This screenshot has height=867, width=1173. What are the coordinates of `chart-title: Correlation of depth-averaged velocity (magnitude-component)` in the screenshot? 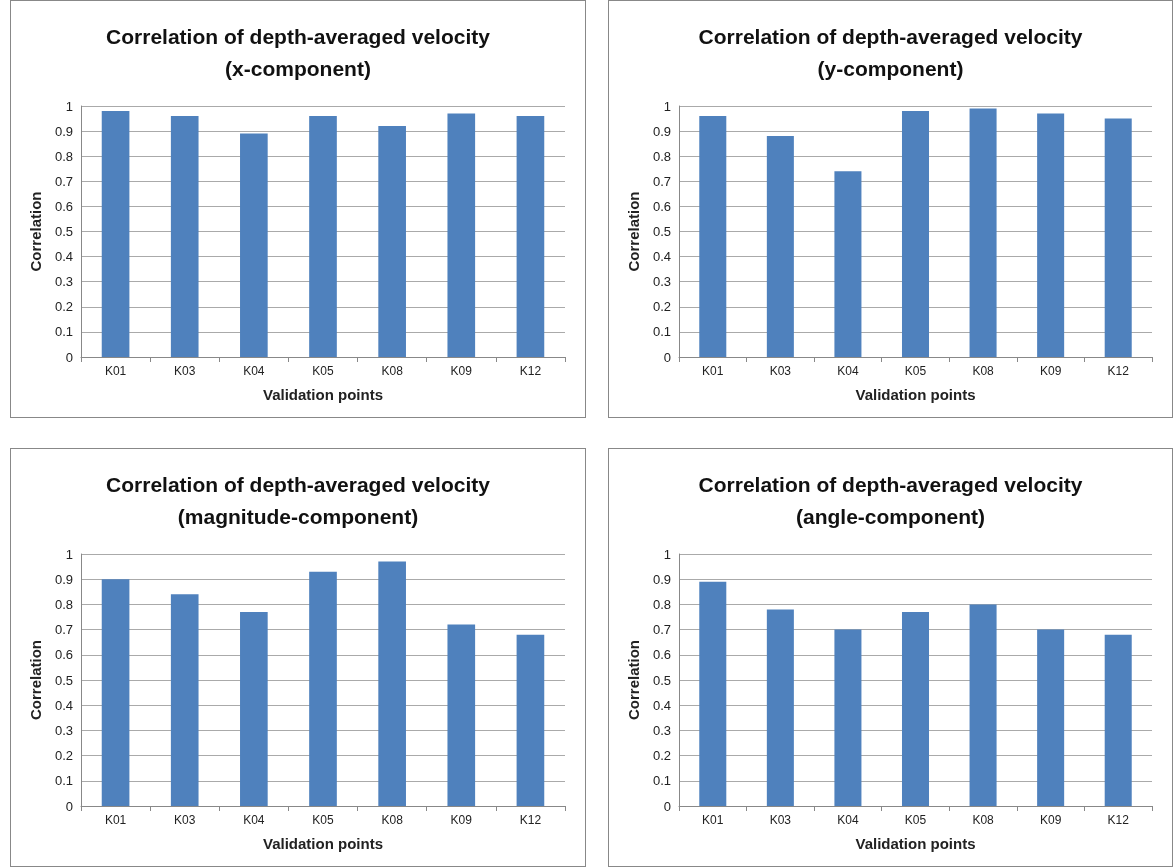 It's located at (298, 500).